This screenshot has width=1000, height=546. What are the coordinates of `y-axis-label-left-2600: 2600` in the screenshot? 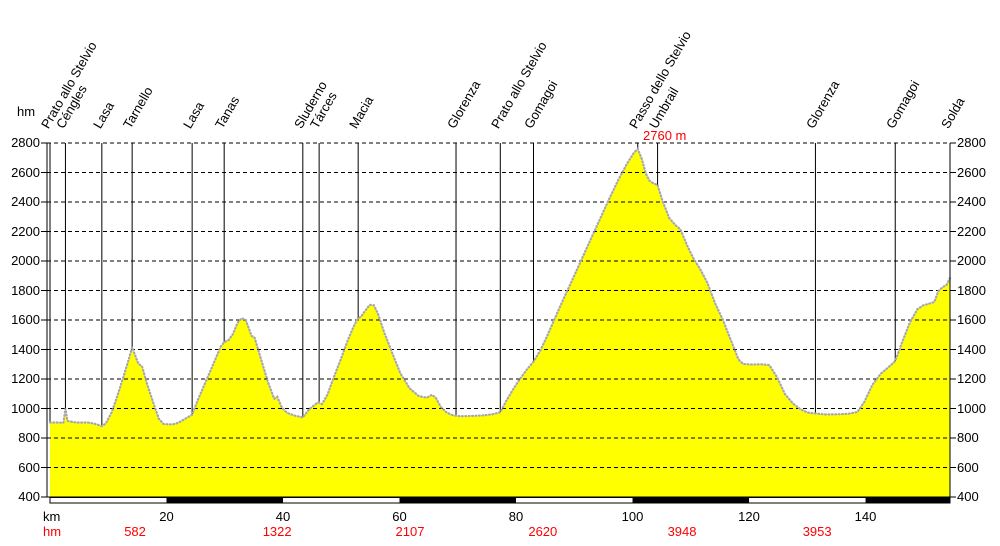 It's located at (25, 172).